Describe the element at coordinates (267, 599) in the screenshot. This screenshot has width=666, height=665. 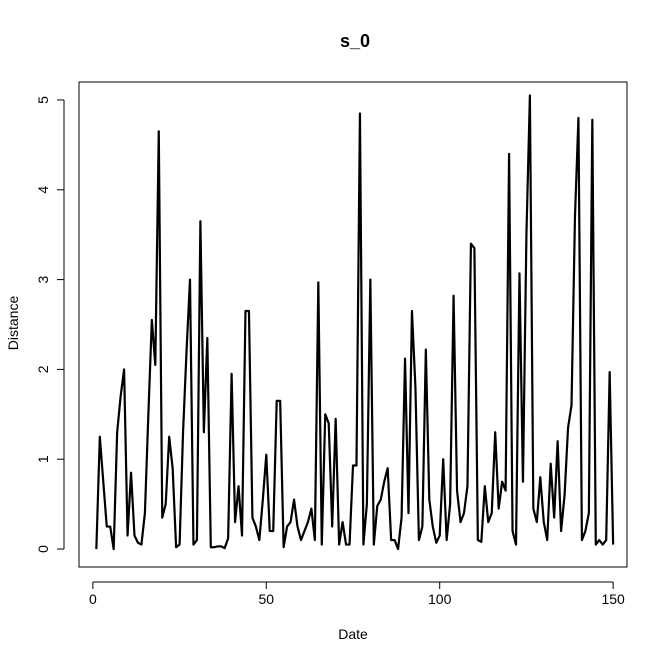
I see `x-tick-label: 50` at that location.